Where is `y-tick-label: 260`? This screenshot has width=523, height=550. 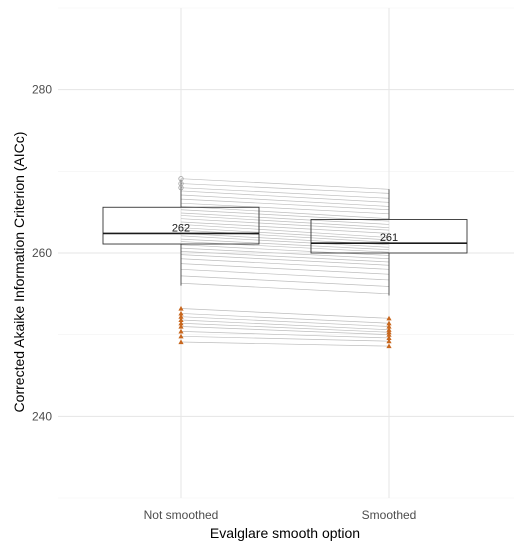
y-tick-label: 260 is located at coordinates (42, 253).